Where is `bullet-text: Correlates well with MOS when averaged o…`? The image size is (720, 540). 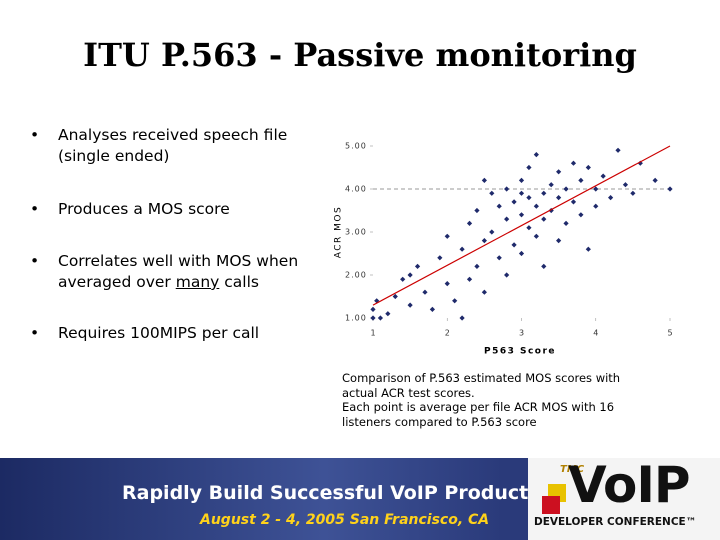 bullet-text: Correlates well with MOS when averaged o… is located at coordinates (178, 271).